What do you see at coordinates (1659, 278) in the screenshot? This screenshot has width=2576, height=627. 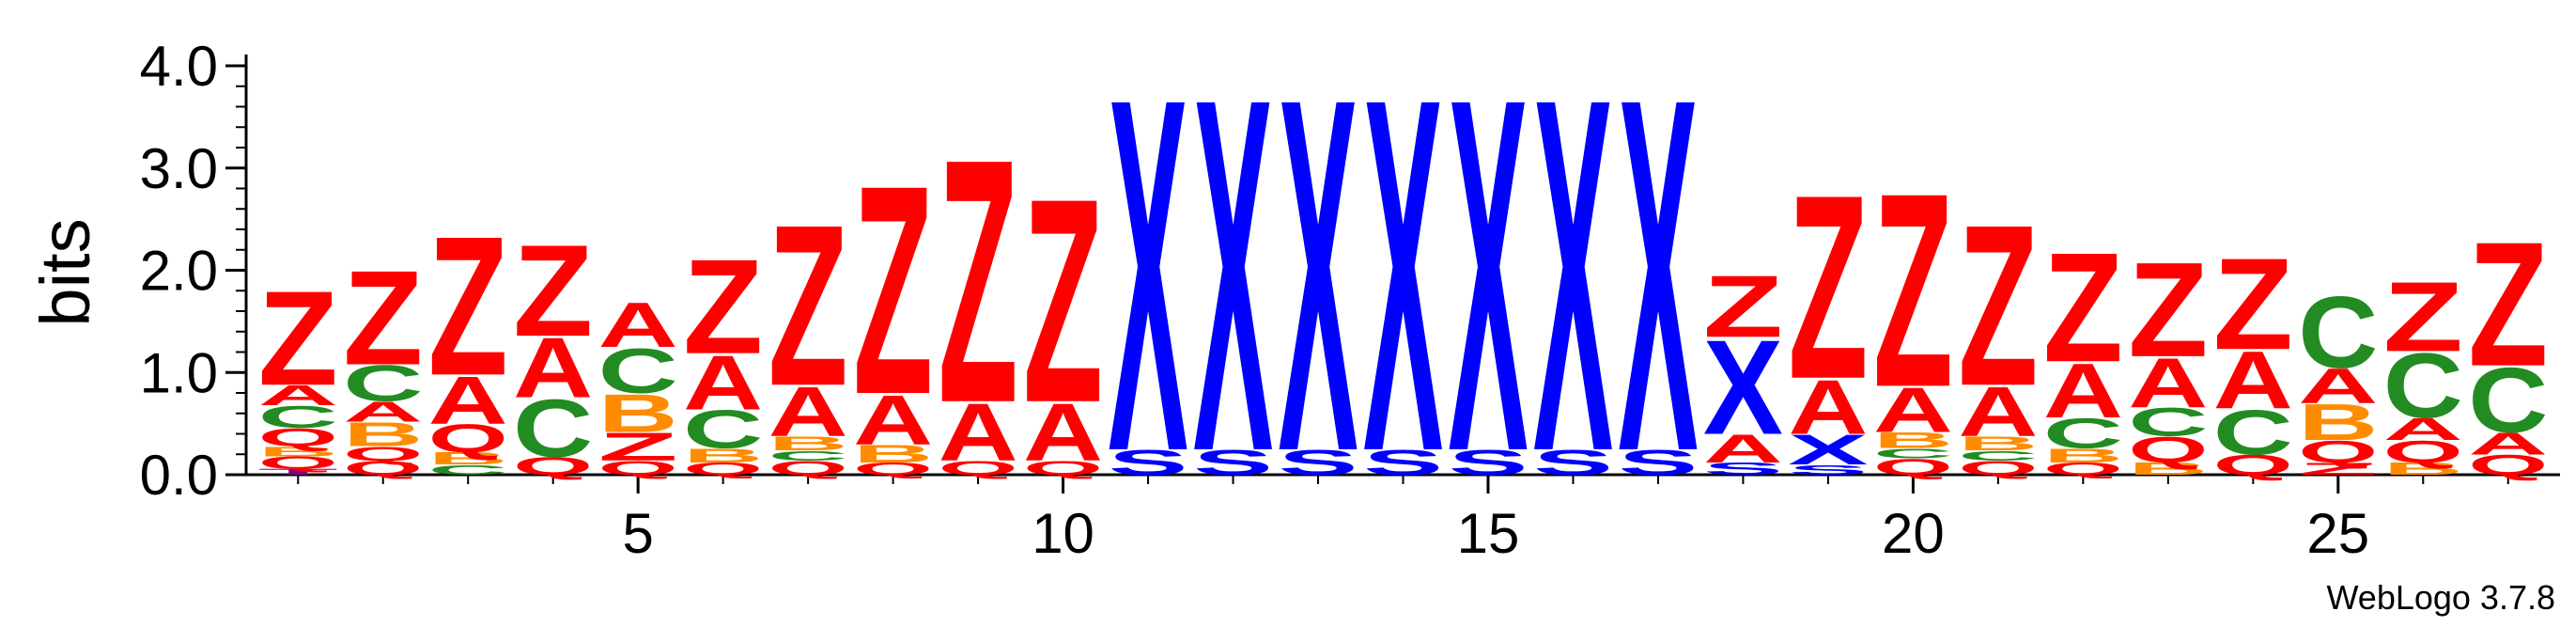 I see `stack-position-17: SX` at bounding box center [1659, 278].